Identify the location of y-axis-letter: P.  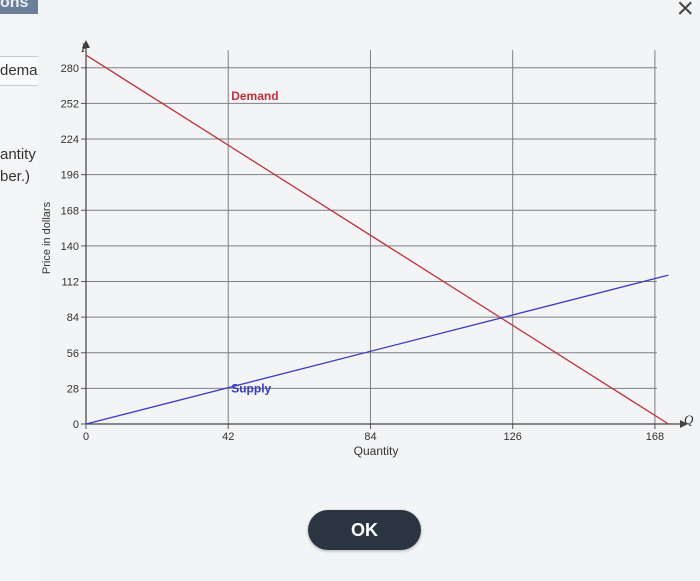
(84, 47).